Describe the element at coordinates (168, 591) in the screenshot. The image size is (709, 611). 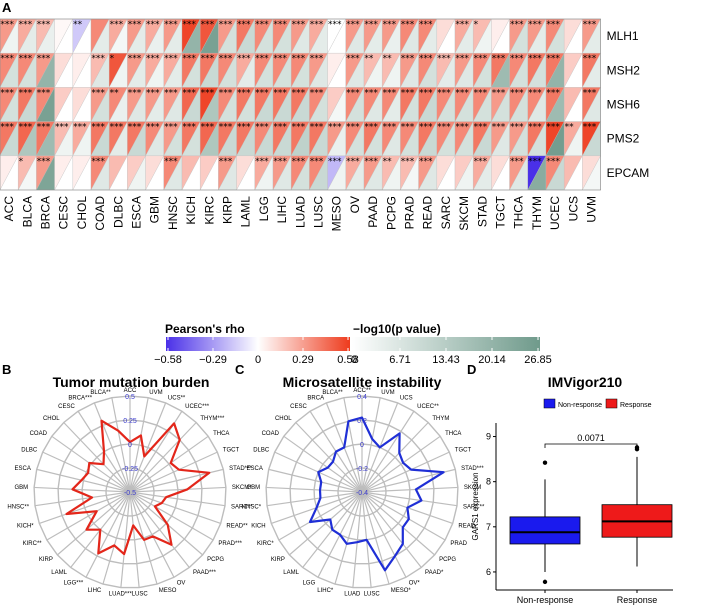
I see `radar-axis-label: MESO` at that location.